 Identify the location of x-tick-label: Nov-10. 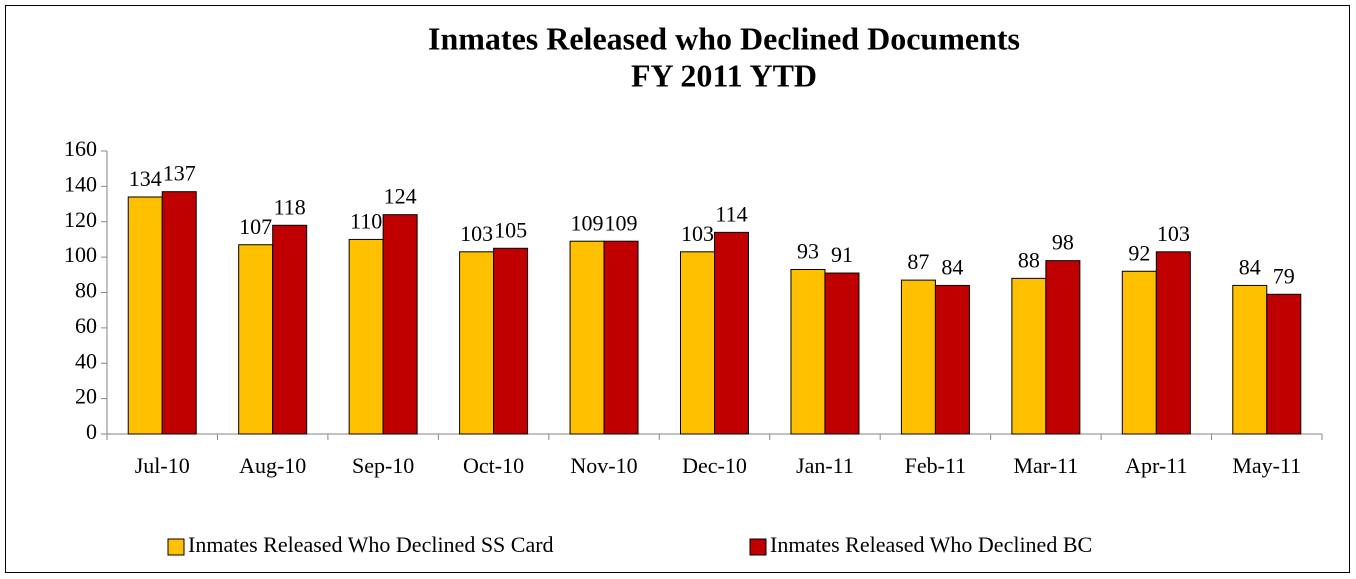
(603, 465).